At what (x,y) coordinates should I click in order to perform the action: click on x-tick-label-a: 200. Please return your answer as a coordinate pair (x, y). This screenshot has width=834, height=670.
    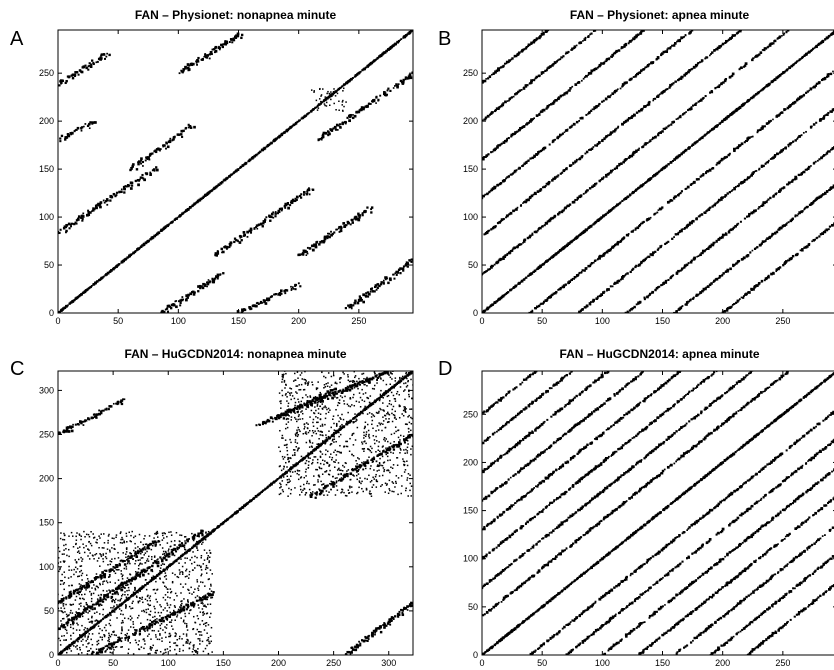
    Looking at the image, I should click on (298, 321).